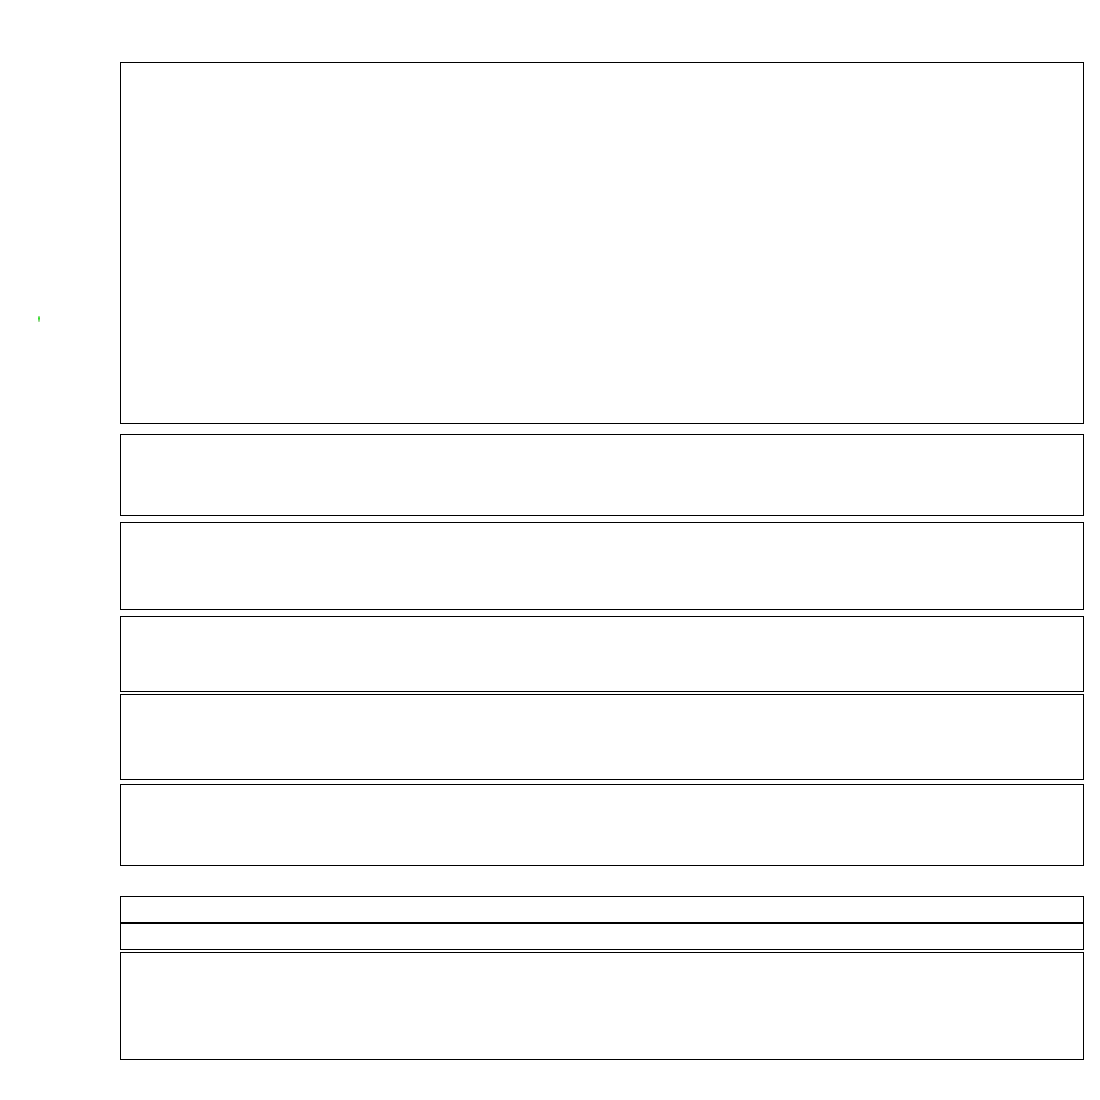  Describe the element at coordinates (602, 1006) in the screenshot. I see `precip-panel` at that location.